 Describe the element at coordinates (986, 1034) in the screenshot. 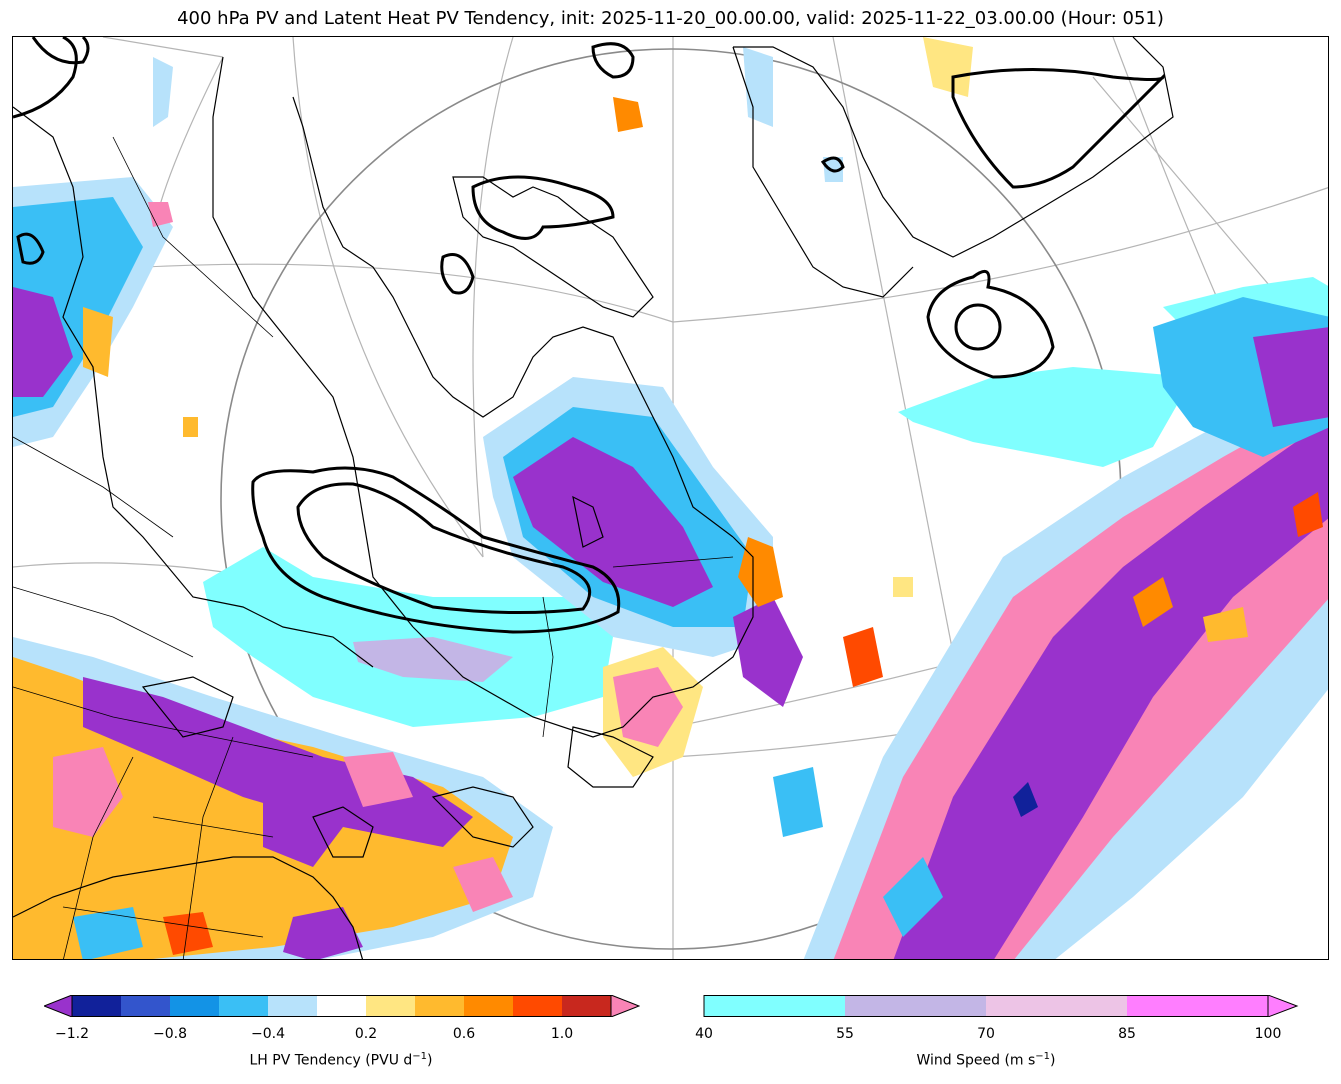

I see `wind-tick-label: 70` at that location.